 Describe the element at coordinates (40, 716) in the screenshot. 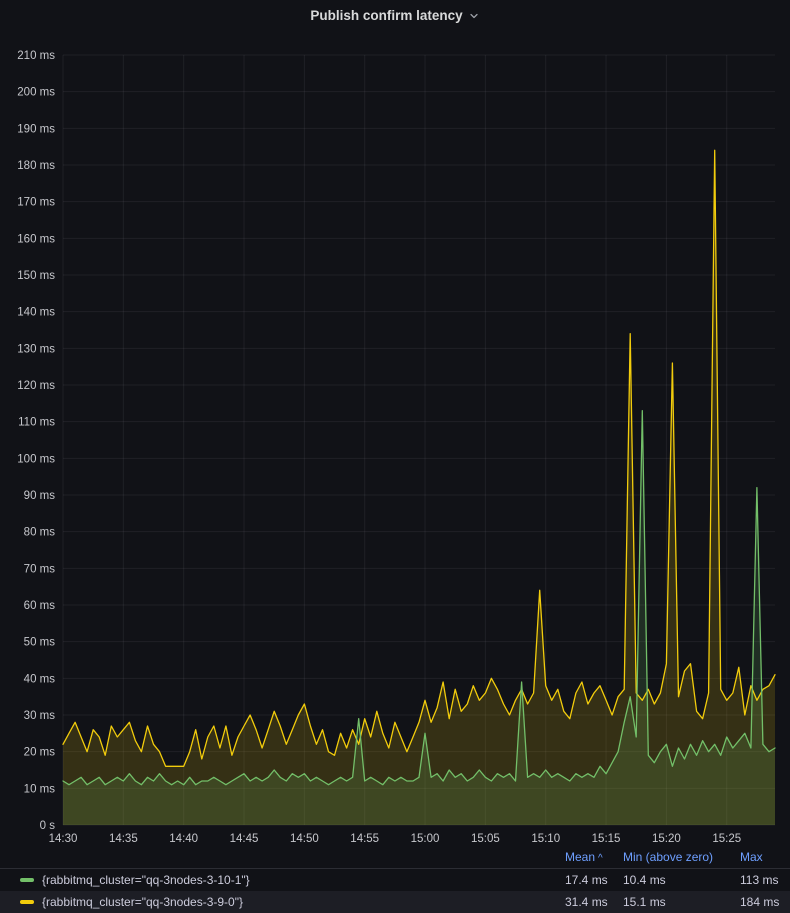

I see `y-axis-tick-label: 30 ms` at that location.